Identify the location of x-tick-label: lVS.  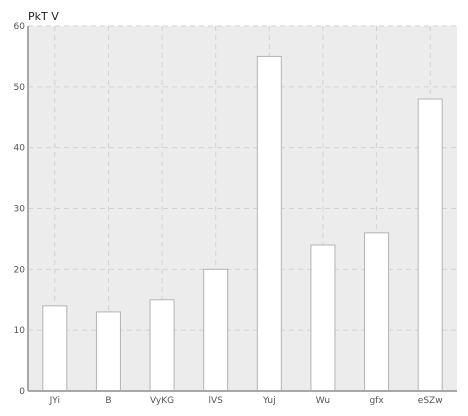
(216, 401).